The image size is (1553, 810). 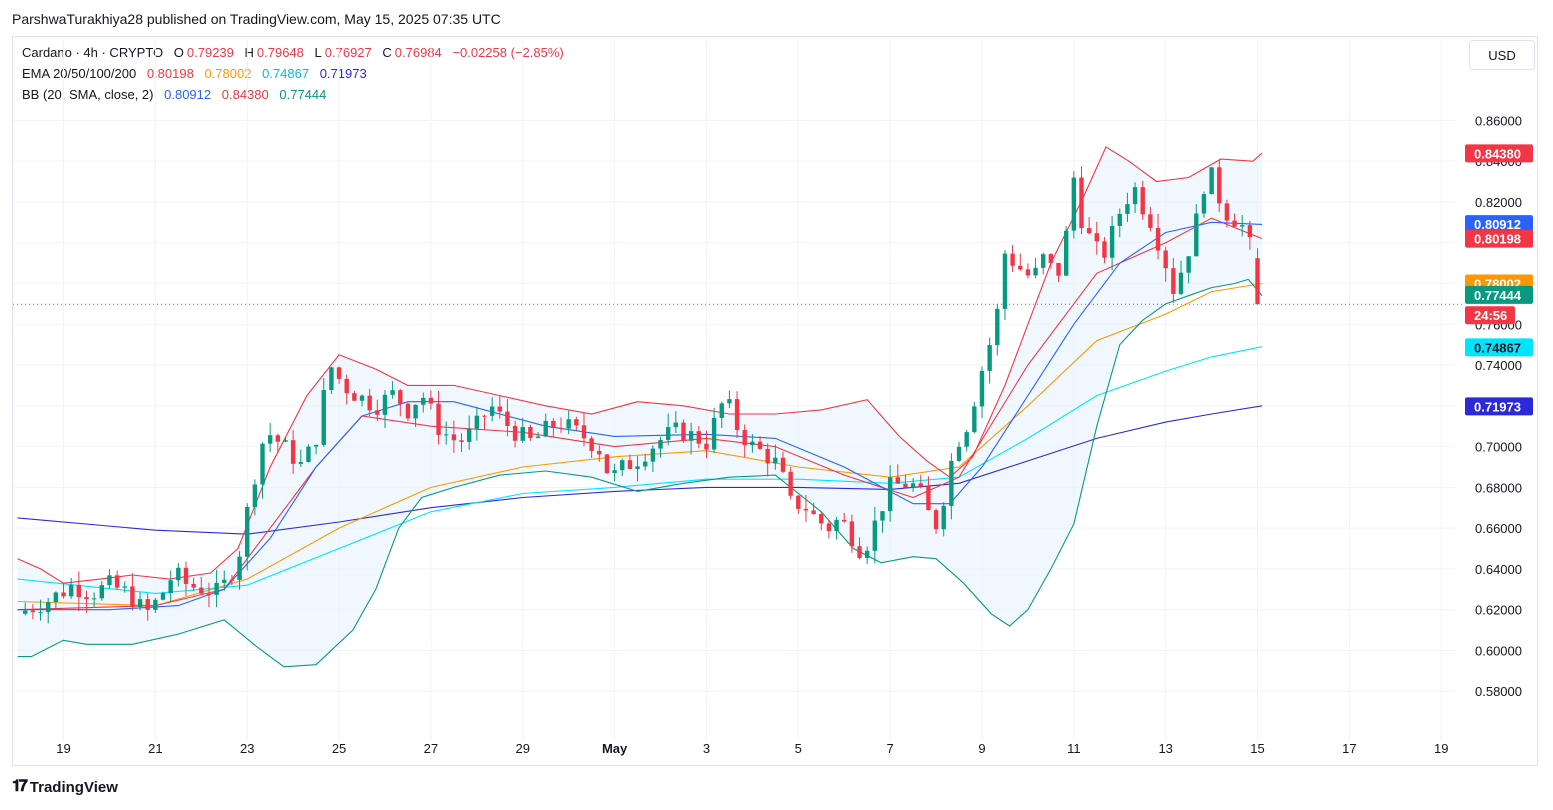 What do you see at coordinates (79, 73) in the screenshot?
I see `ema-label: EMA 20/50/100/200` at bounding box center [79, 73].